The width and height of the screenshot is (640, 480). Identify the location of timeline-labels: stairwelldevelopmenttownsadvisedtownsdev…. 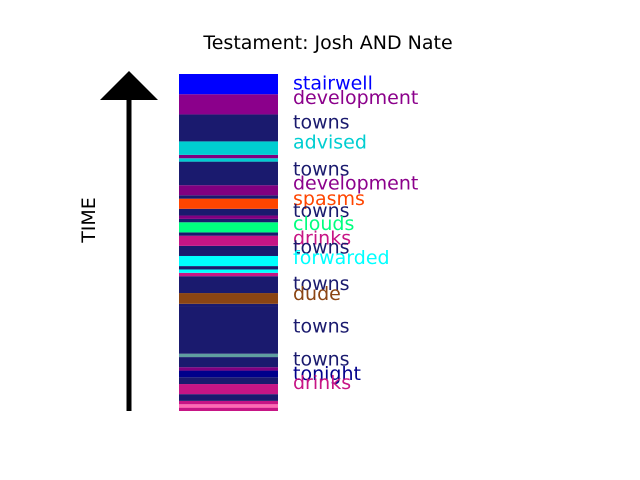
(355, 234).